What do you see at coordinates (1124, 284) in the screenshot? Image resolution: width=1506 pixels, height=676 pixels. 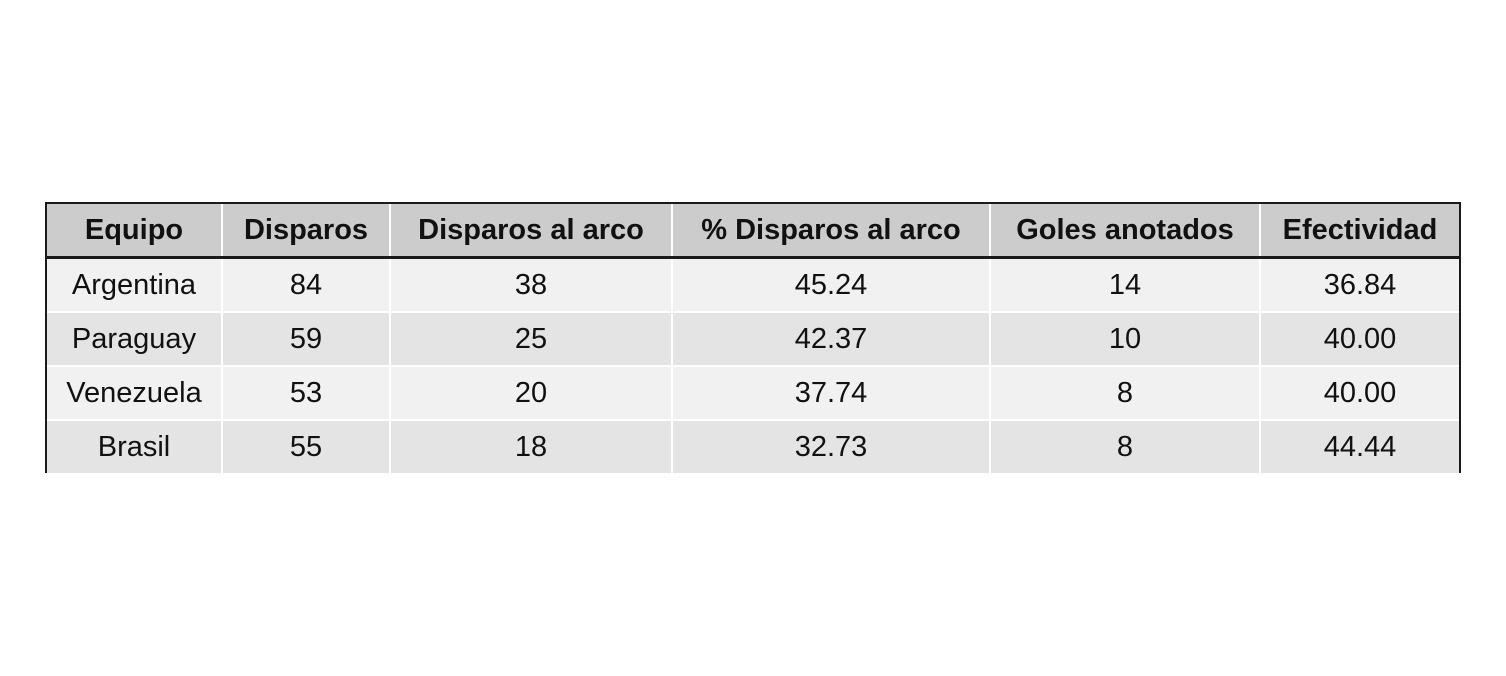 I see `table-cell: 14` at bounding box center [1124, 284].